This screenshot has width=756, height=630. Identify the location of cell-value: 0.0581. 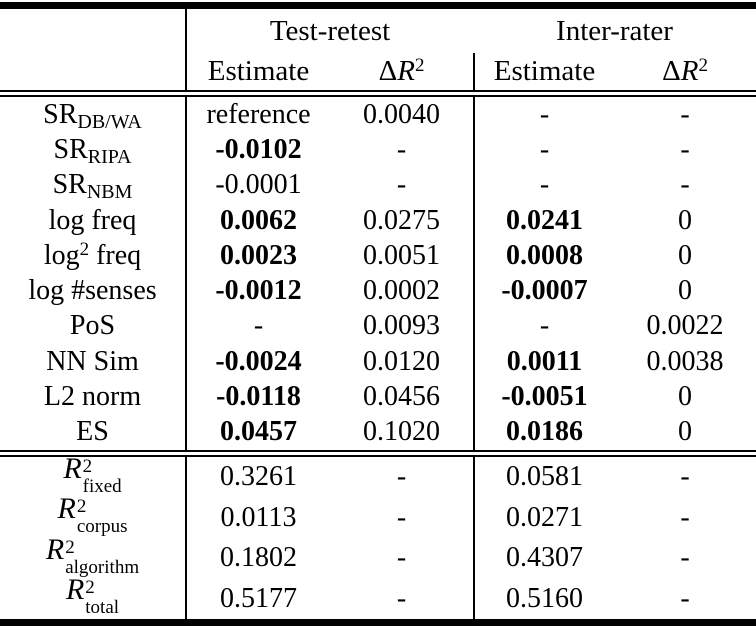
(544, 477).